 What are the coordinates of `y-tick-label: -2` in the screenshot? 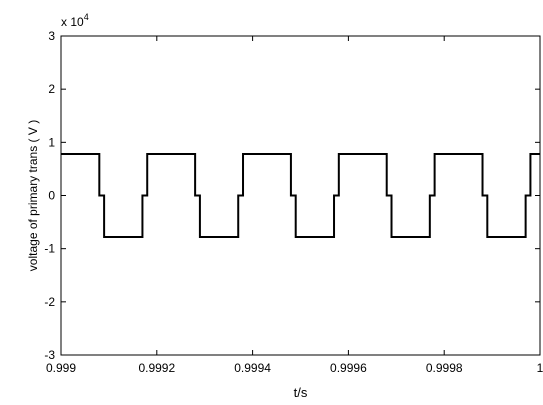 It's located at (49, 302).